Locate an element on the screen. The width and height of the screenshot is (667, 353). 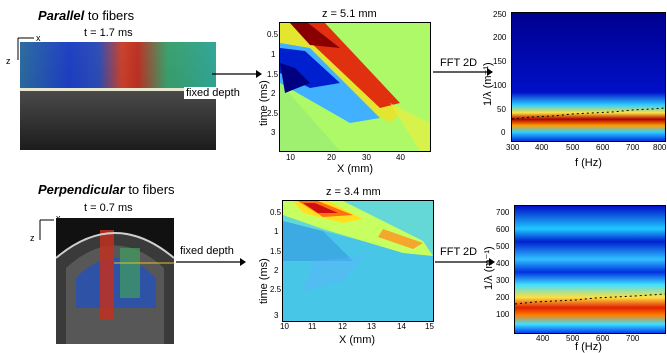
spec-ytick: 250 is located at coordinates (500, 14).